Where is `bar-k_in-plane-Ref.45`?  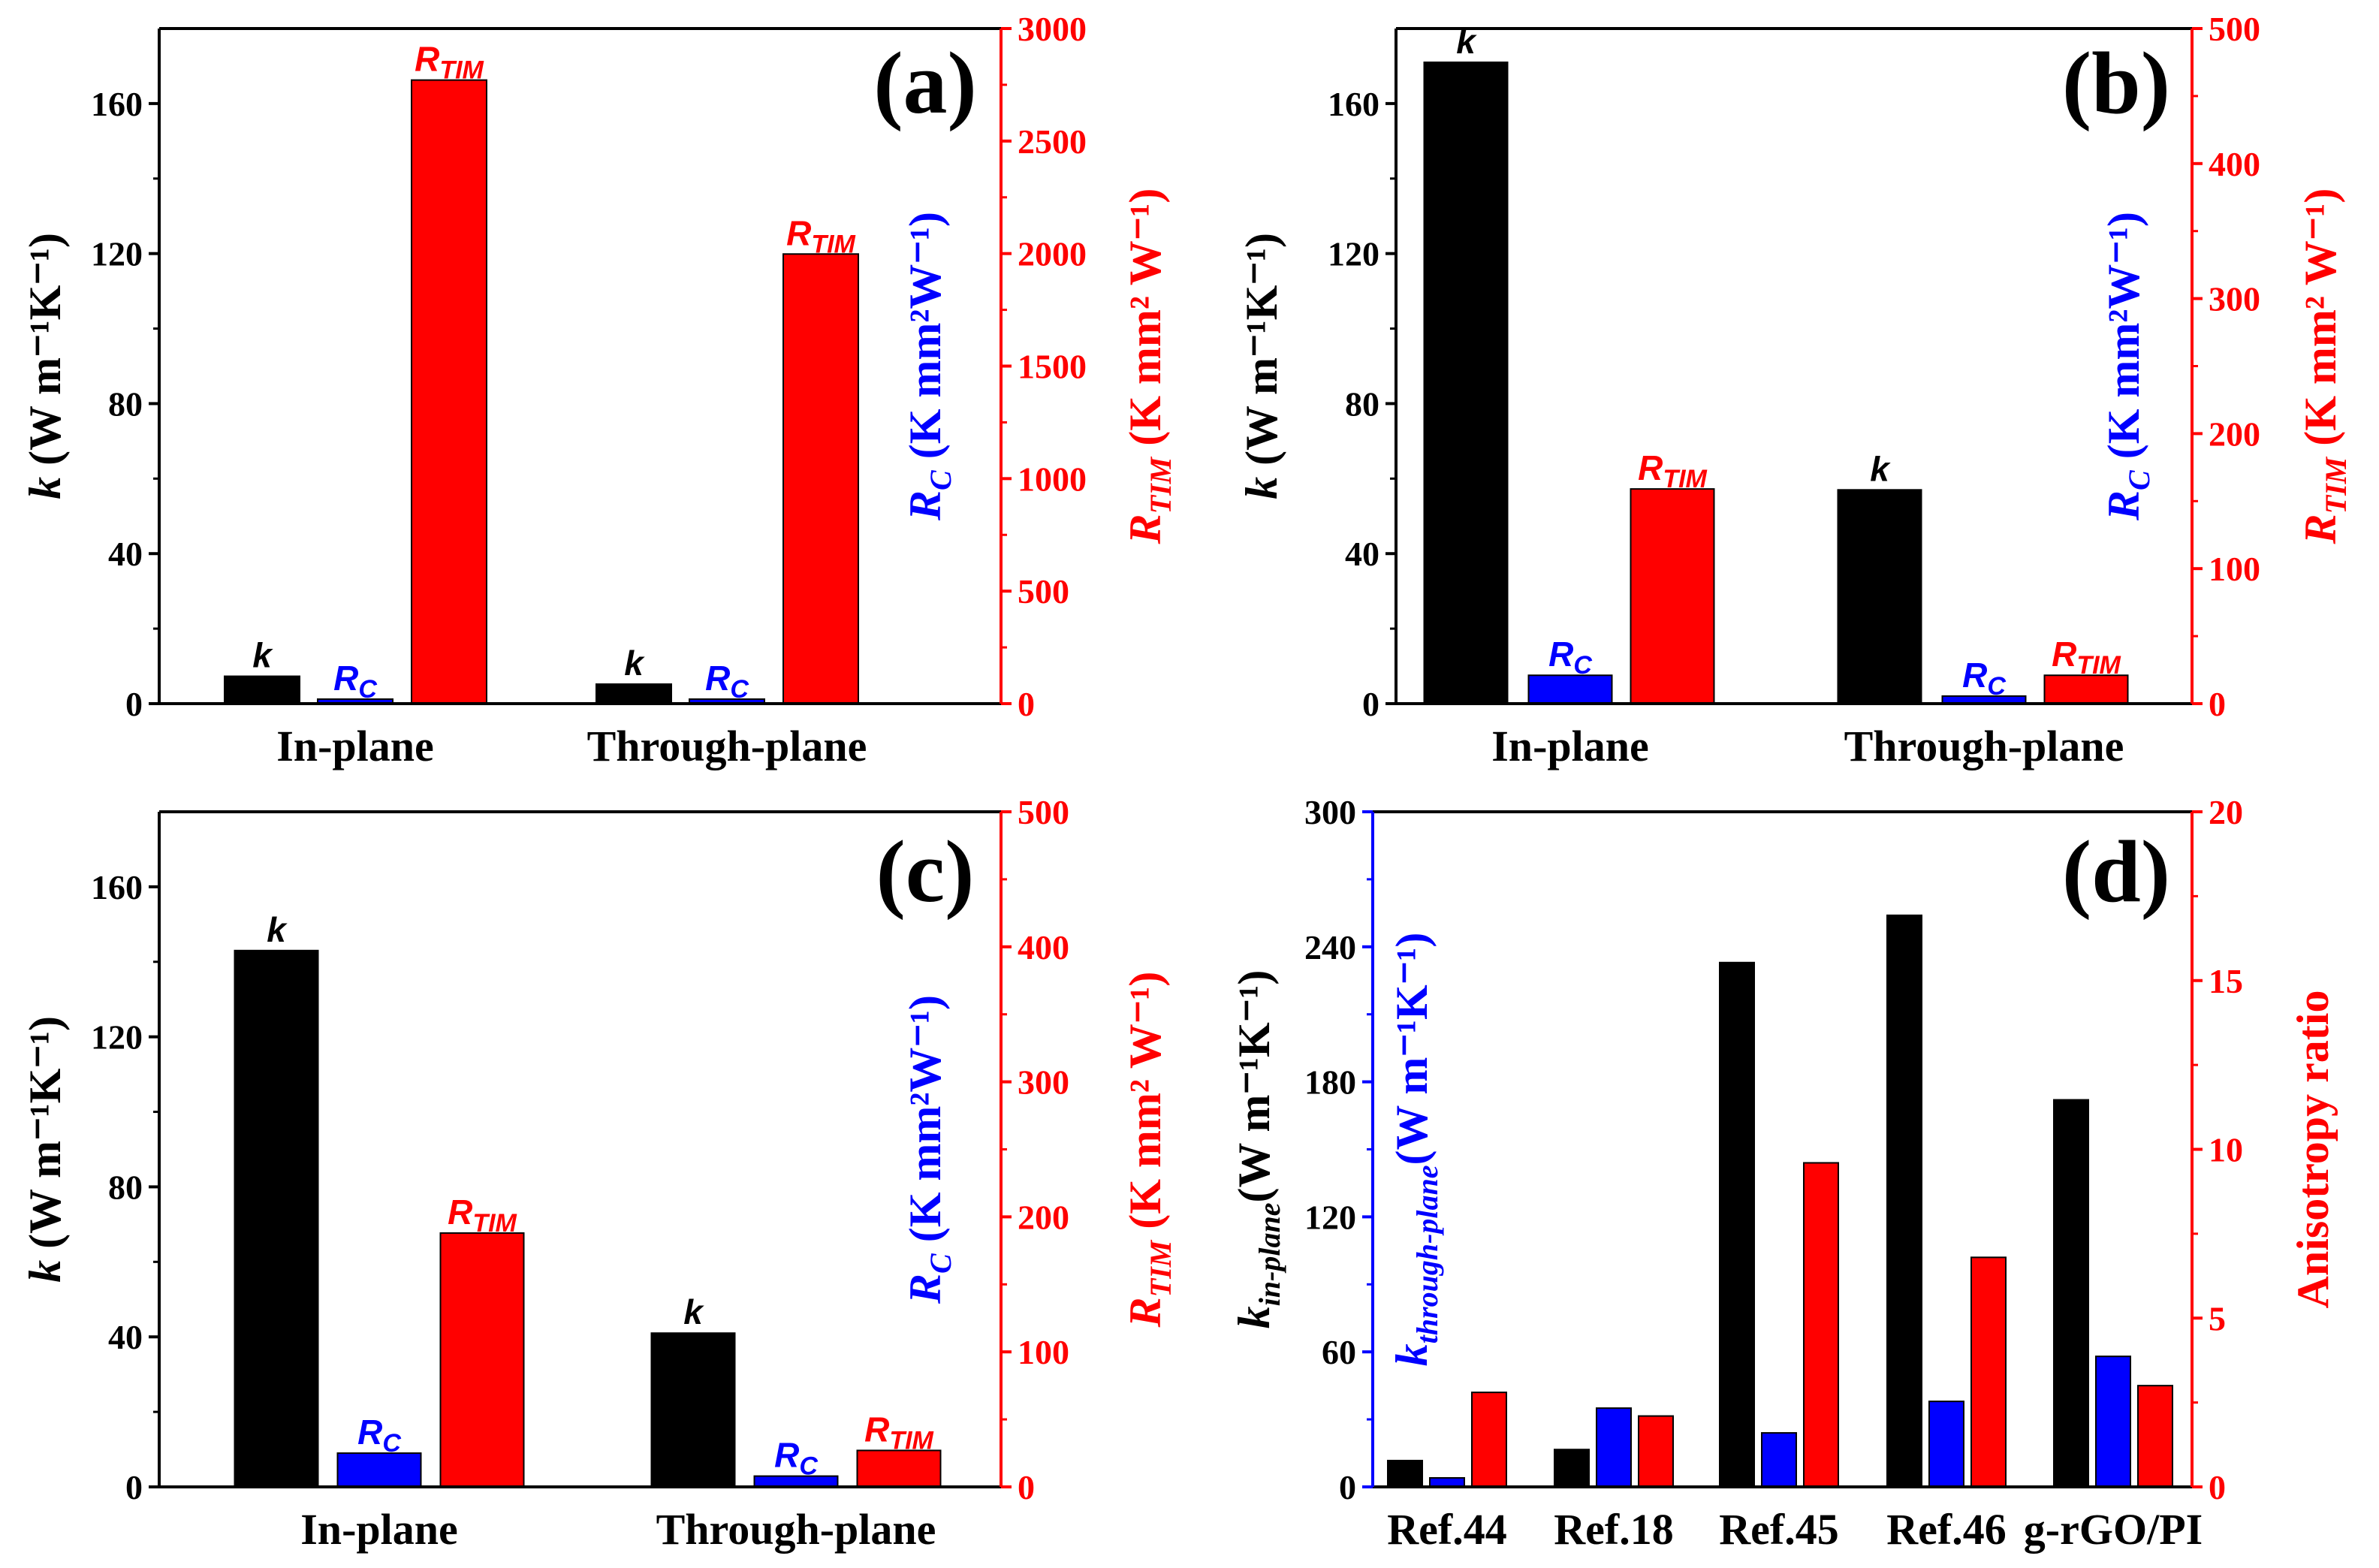
bar-k_in-plane-Ref.45 is located at coordinates (1737, 1224).